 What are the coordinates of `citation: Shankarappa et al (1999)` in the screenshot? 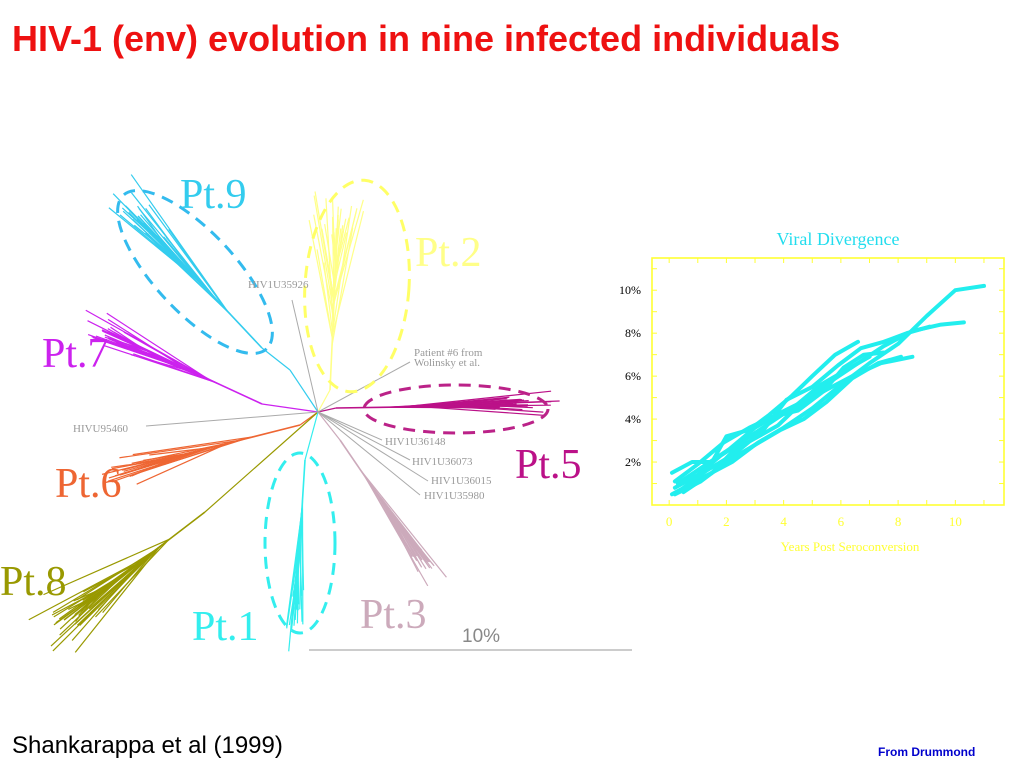 It's located at (147, 745).